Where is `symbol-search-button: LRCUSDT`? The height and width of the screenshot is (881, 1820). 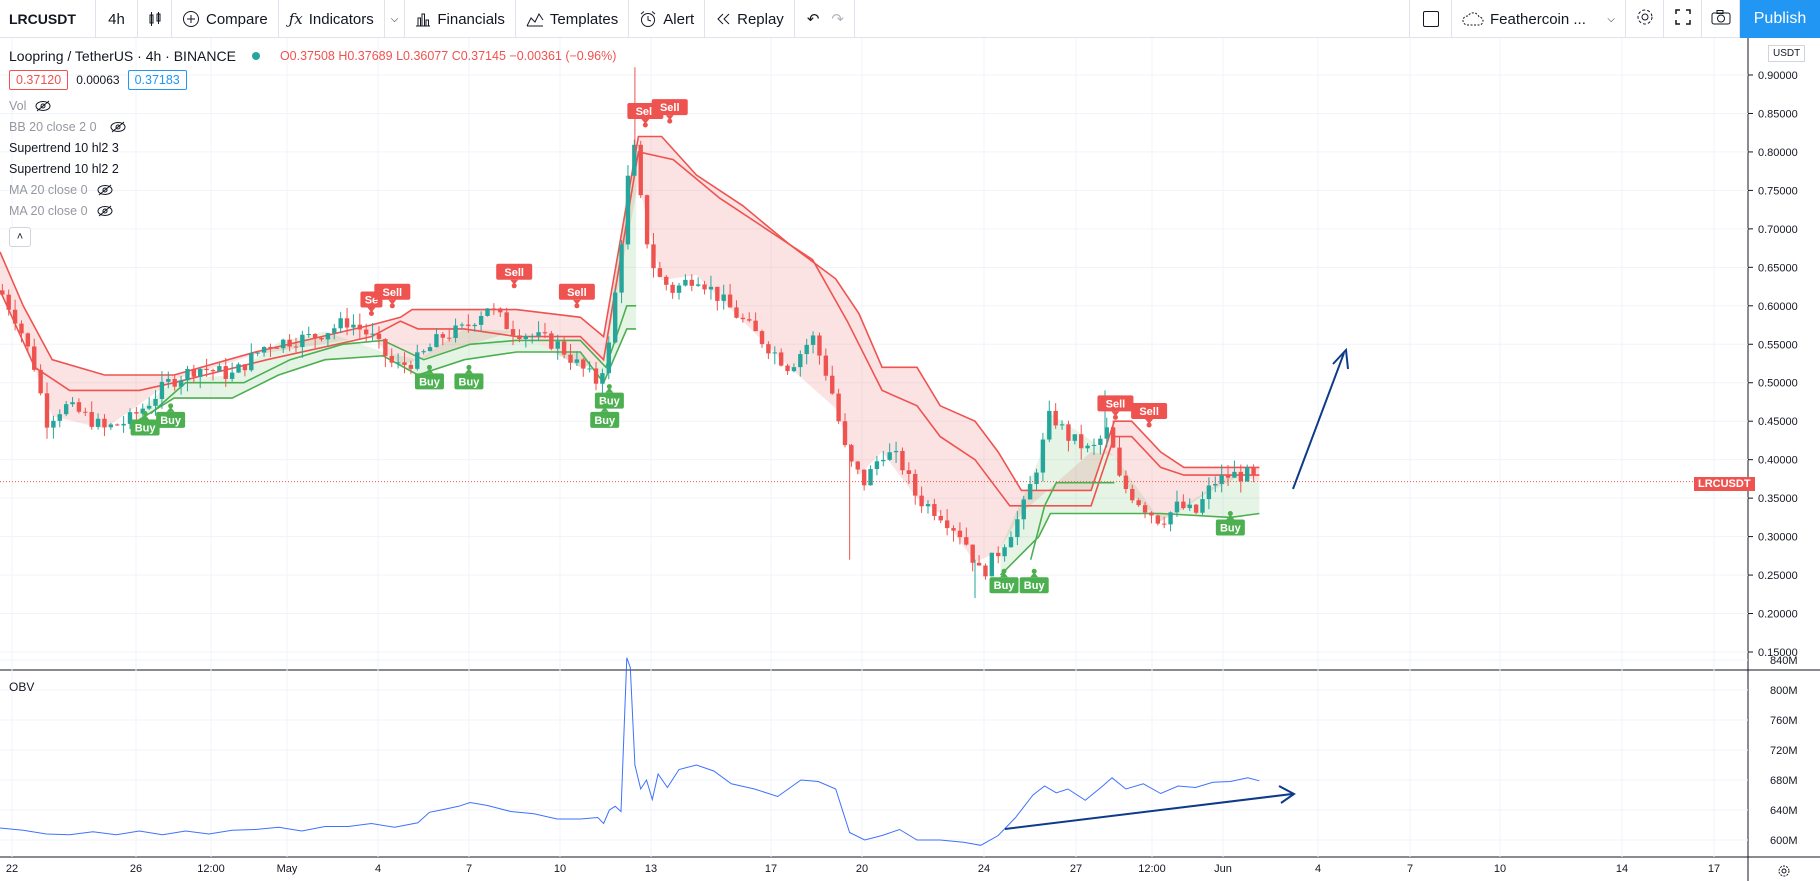 symbol-search-button: LRCUSDT is located at coordinates (48, 19).